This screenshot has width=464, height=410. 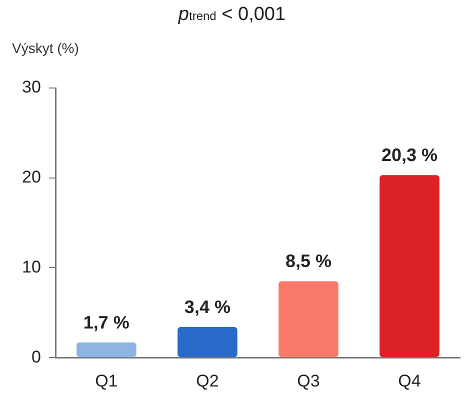 What do you see at coordinates (106, 380) in the screenshot?
I see `x-tick-label: Q1` at bounding box center [106, 380].